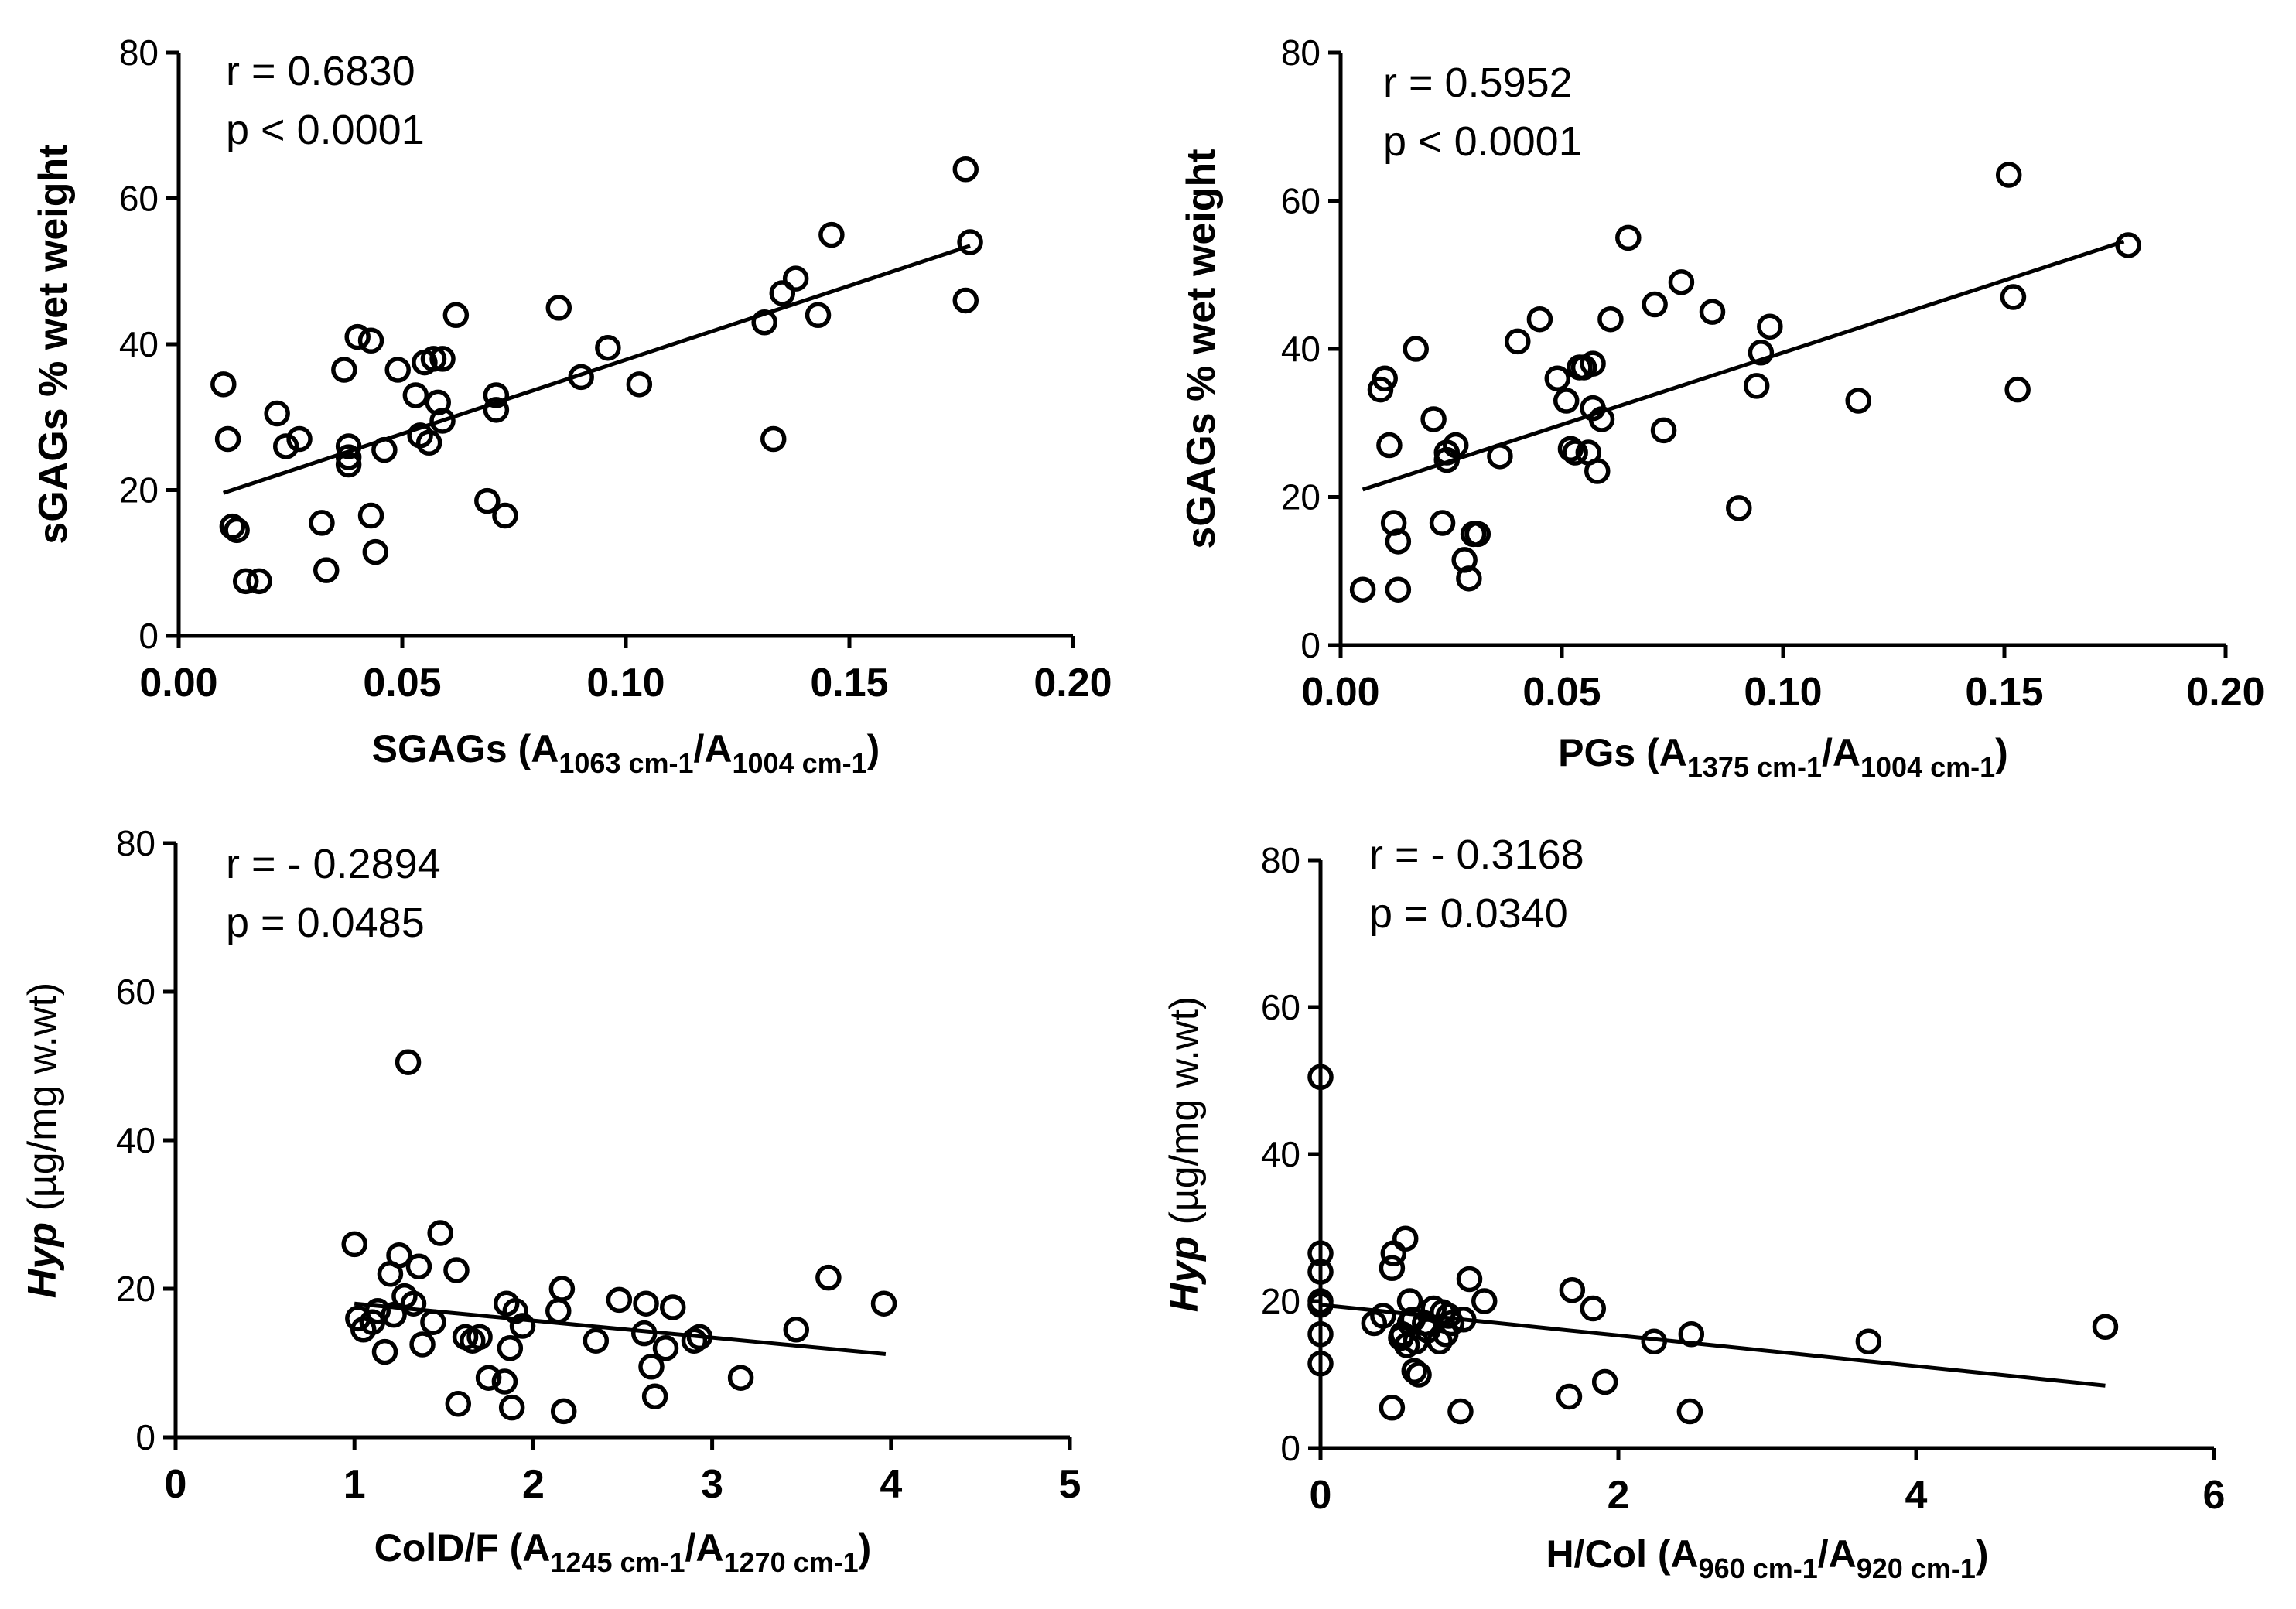 The image size is (2296, 1609). I want to click on r-value: r = - 0.3168, so click(1477, 855).